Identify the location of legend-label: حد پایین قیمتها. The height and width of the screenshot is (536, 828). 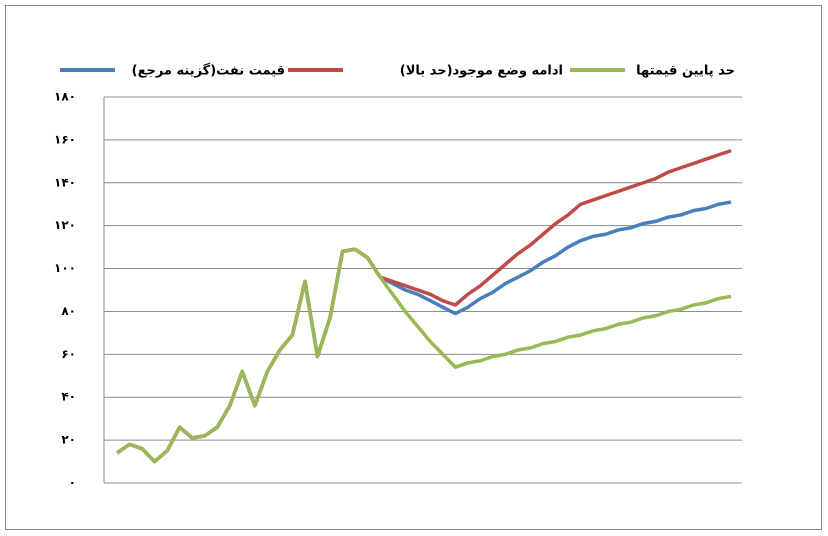
(685, 71).